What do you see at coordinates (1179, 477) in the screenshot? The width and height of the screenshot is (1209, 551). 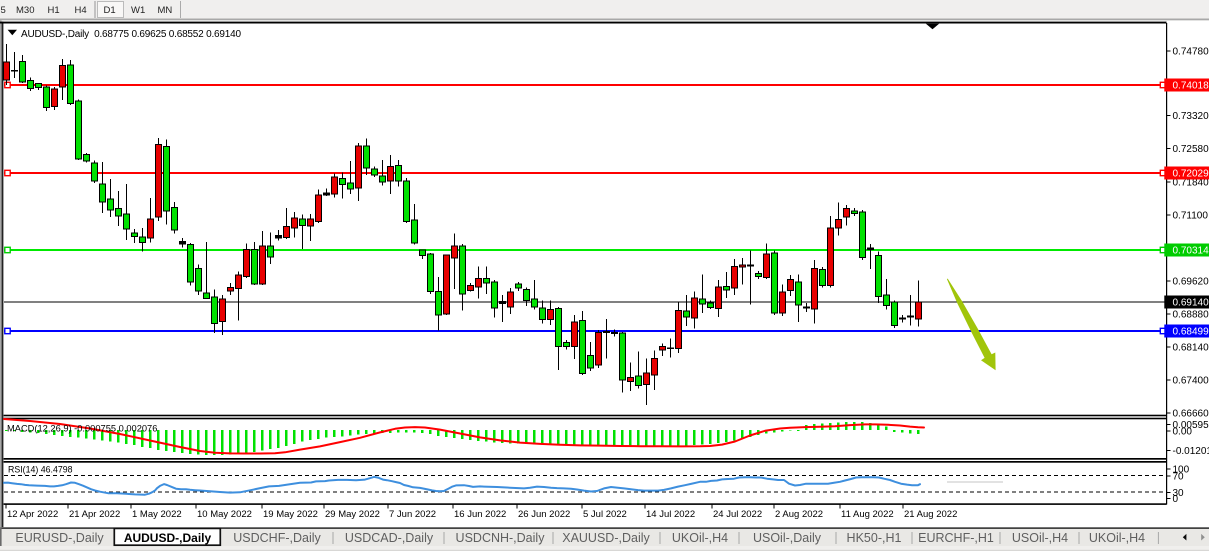 I see `svg-text: 70` at bounding box center [1179, 477].